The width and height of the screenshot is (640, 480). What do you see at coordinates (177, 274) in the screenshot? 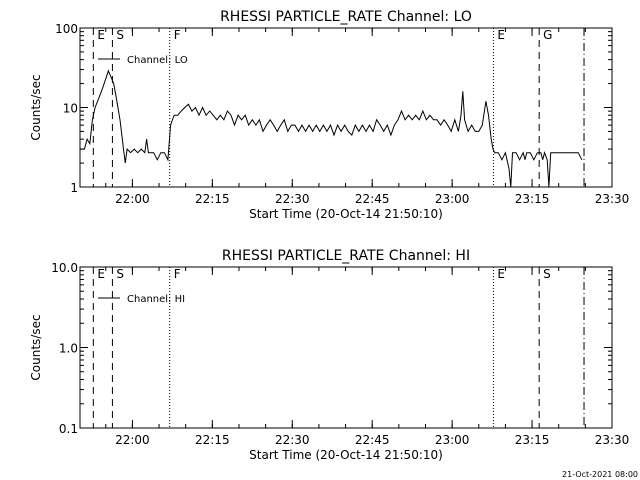
I see `panel-2-marker-label: F` at bounding box center [177, 274].